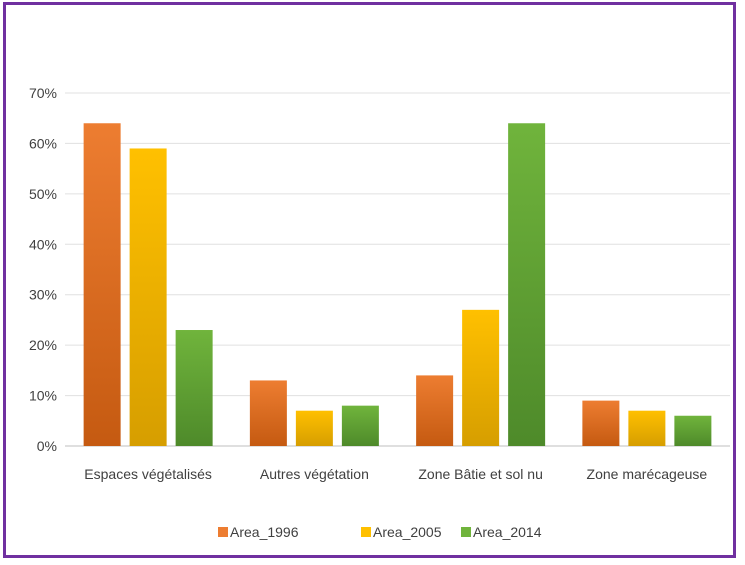 Image resolution: width=745 pixels, height=565 pixels. What do you see at coordinates (264, 532) in the screenshot?
I see `legend-label: Area_1996` at bounding box center [264, 532].